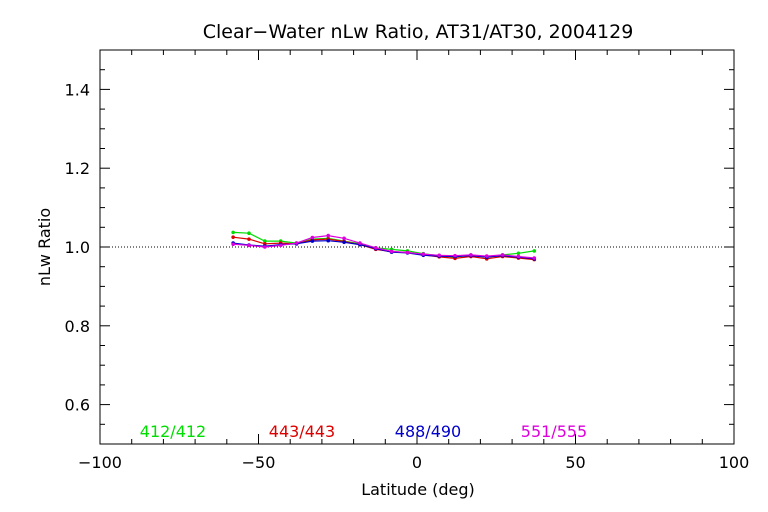 Image resolution: width=768 pixels, height=512 pixels. Describe the element at coordinates (77, 247) in the screenshot. I see `y-tick-label: 1.0` at that location.